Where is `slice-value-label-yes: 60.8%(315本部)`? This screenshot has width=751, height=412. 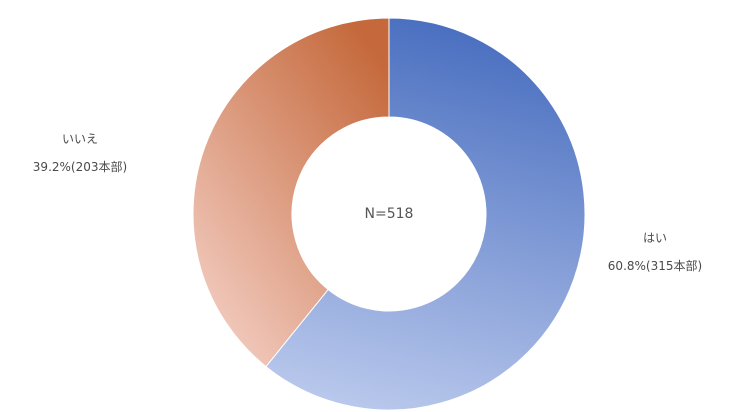 slice-value-label-yes: 60.8%(315本部) is located at coordinates (655, 265).